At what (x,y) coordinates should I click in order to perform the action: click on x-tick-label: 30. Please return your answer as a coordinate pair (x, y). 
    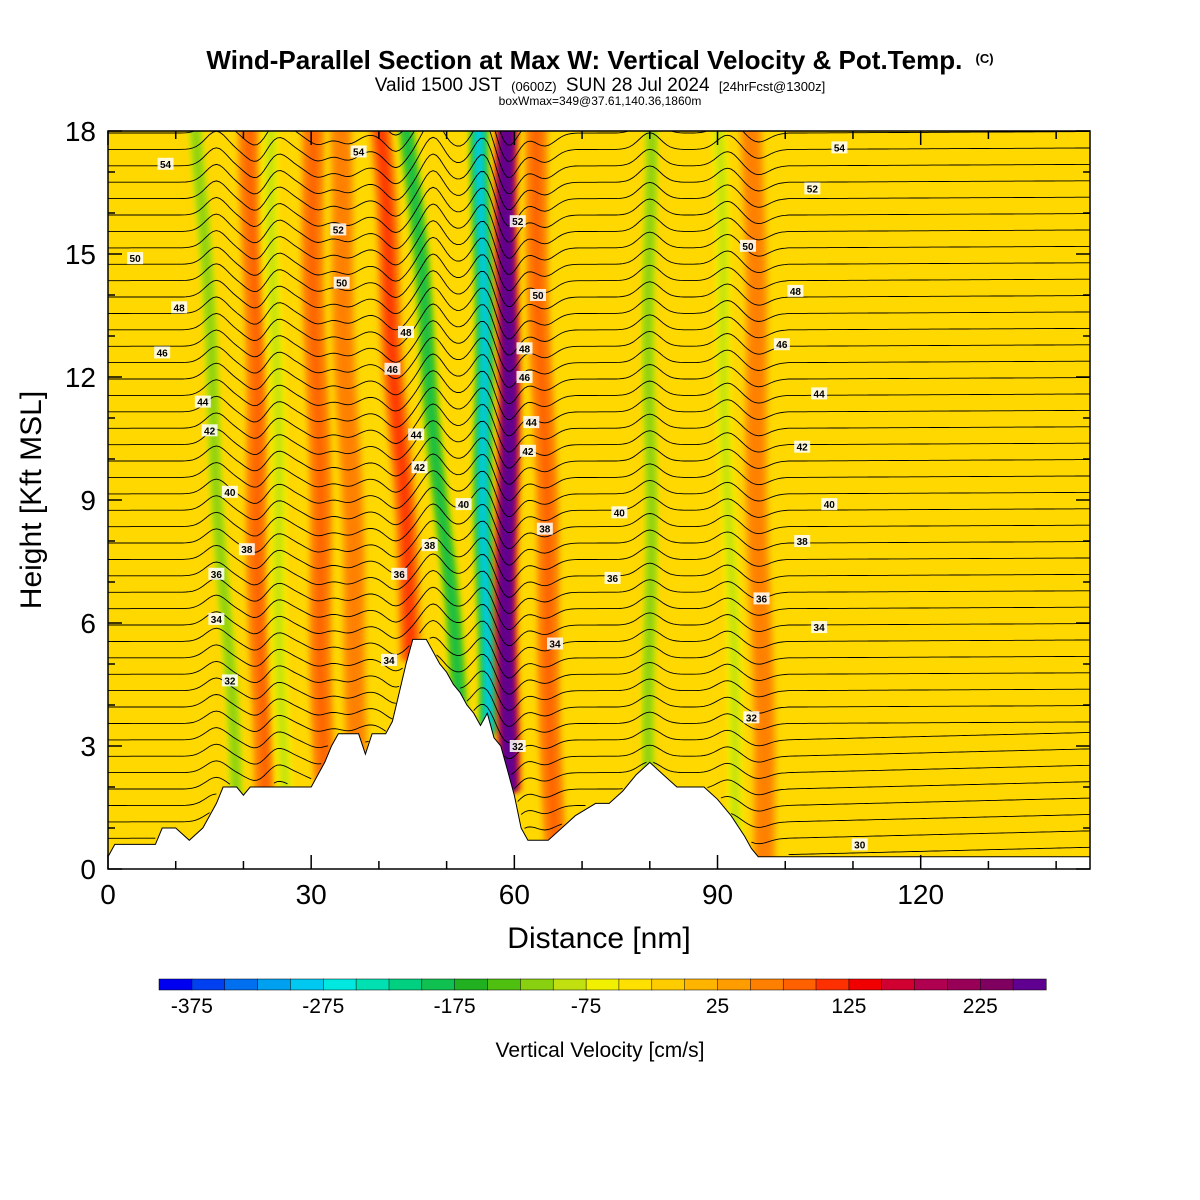
    Looking at the image, I should click on (311, 894).